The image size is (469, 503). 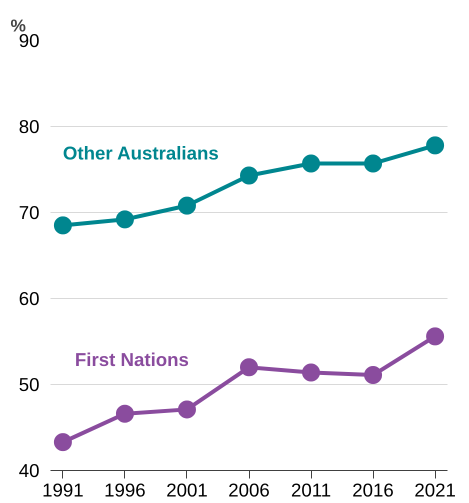 What do you see at coordinates (131, 359) in the screenshot?
I see `series-label: First Nations` at bounding box center [131, 359].